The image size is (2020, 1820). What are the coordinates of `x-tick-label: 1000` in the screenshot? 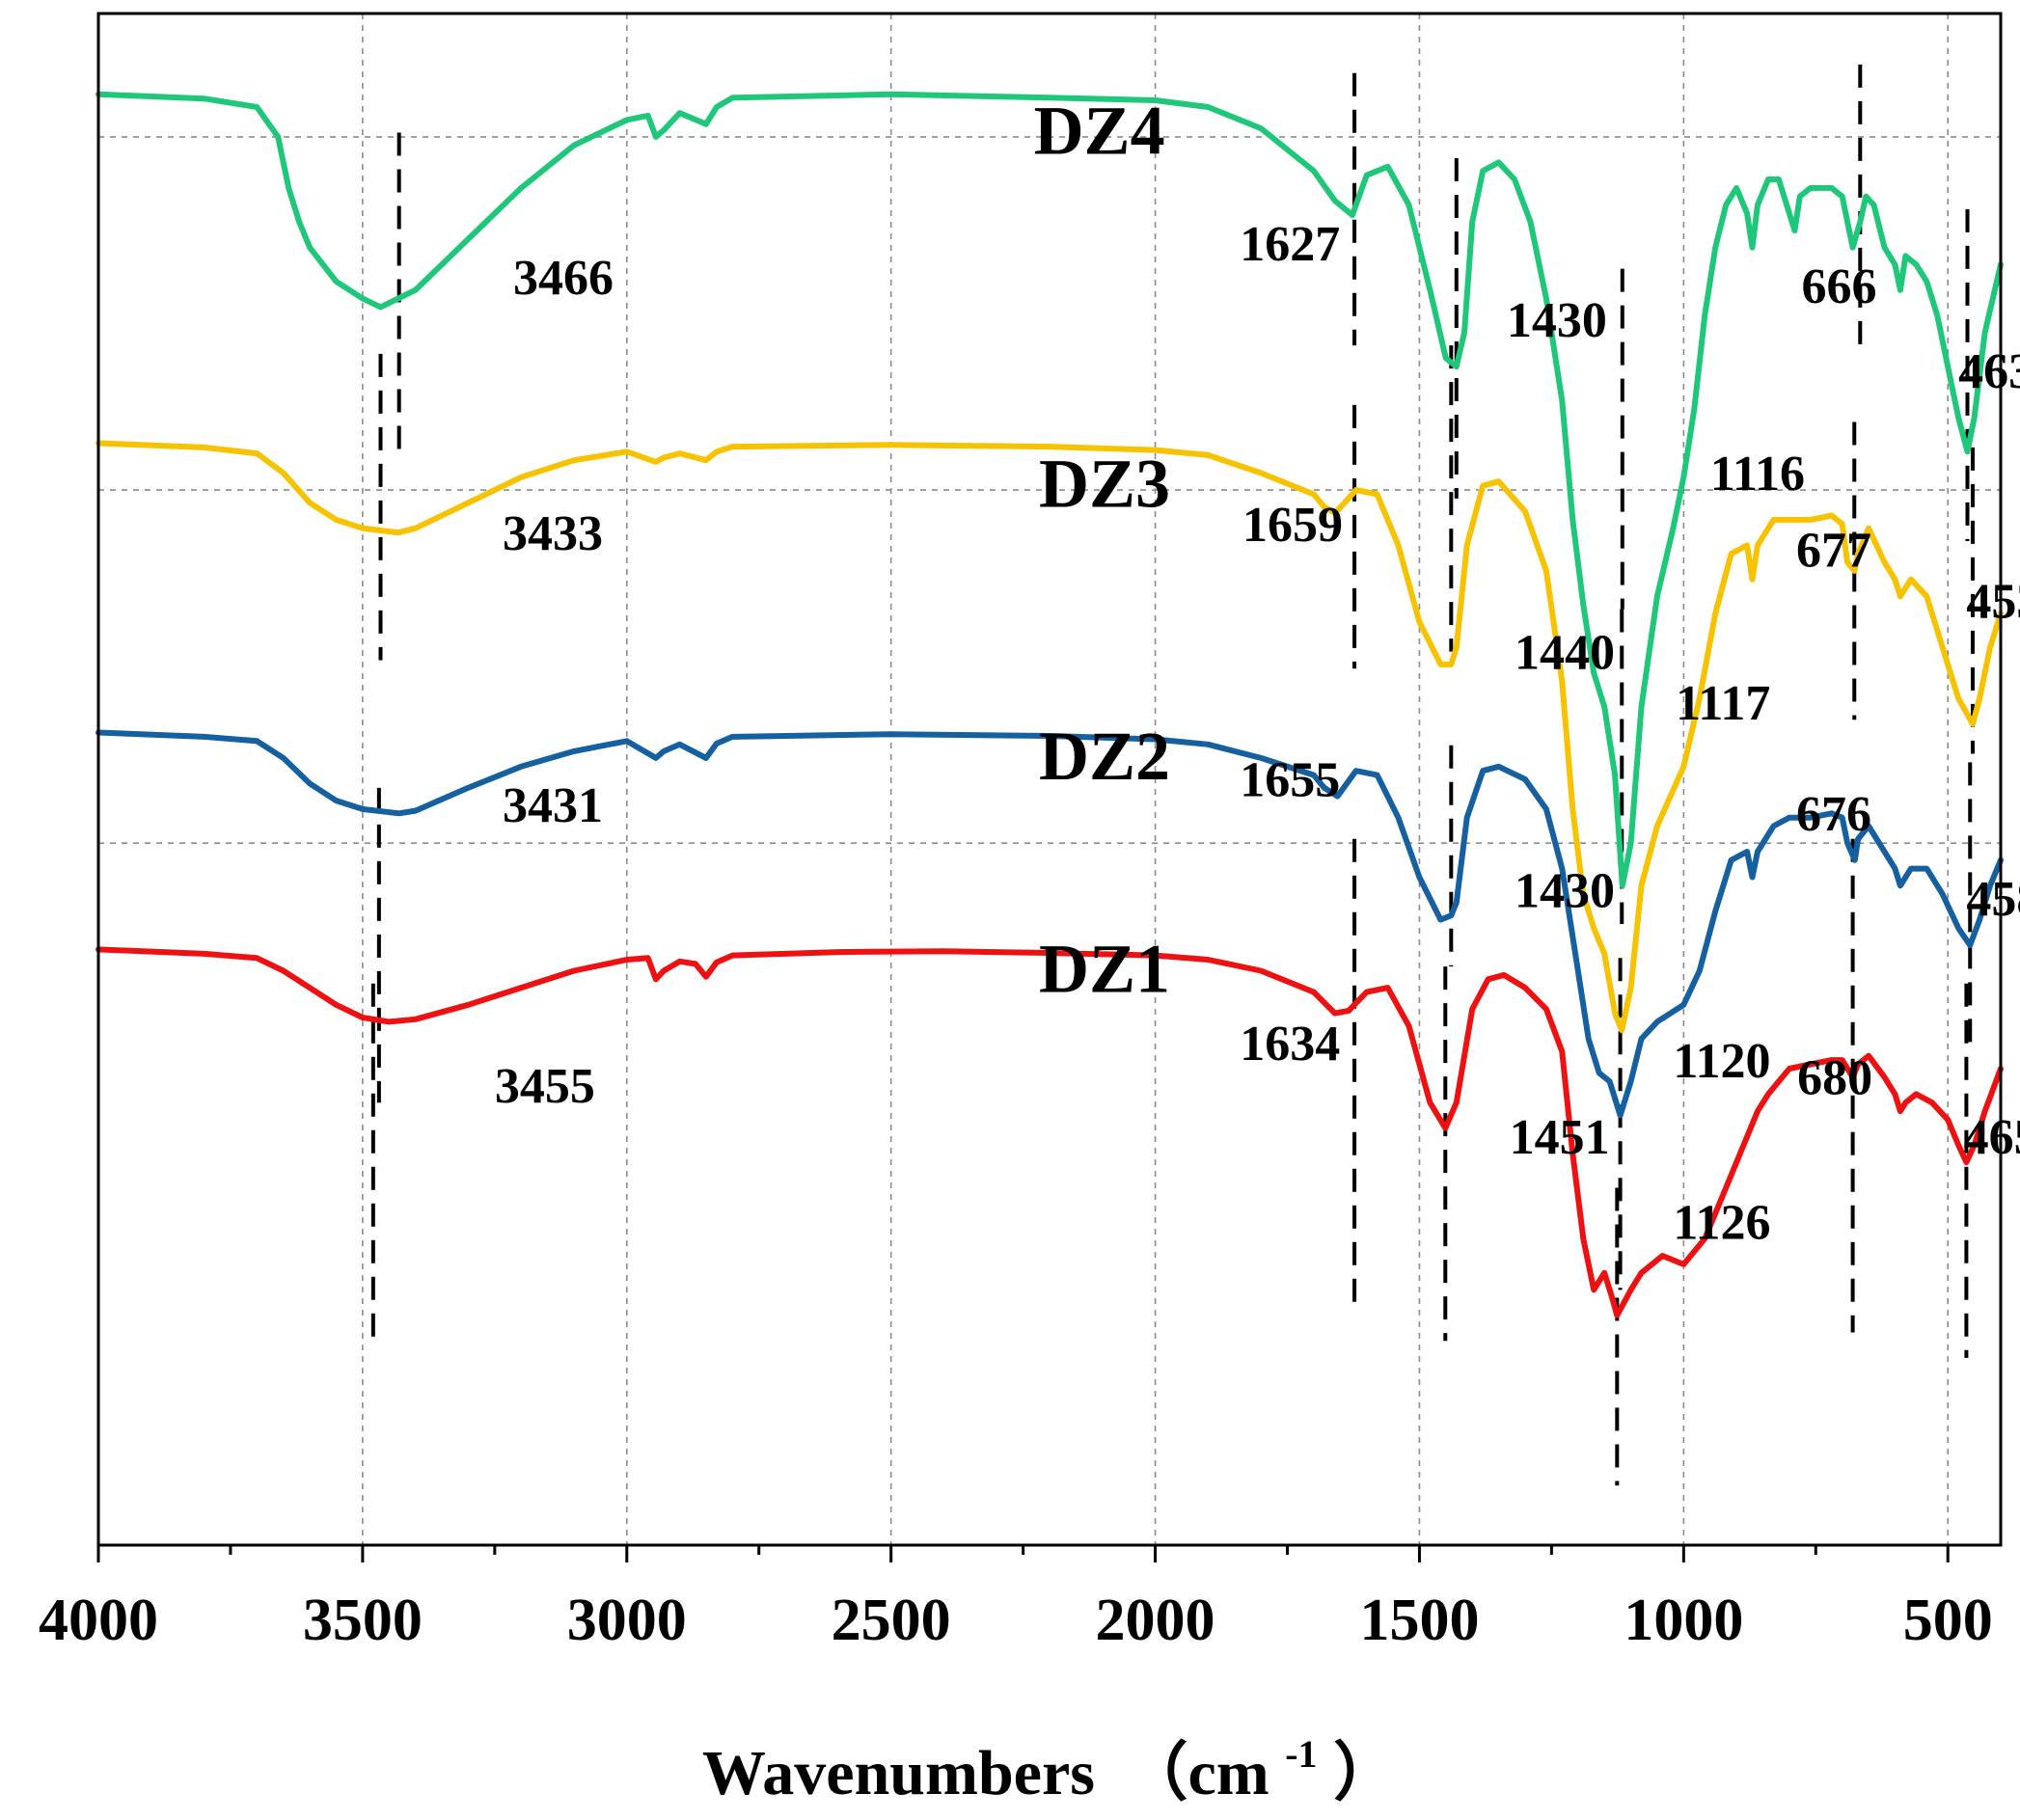 It's located at (1683, 1621).